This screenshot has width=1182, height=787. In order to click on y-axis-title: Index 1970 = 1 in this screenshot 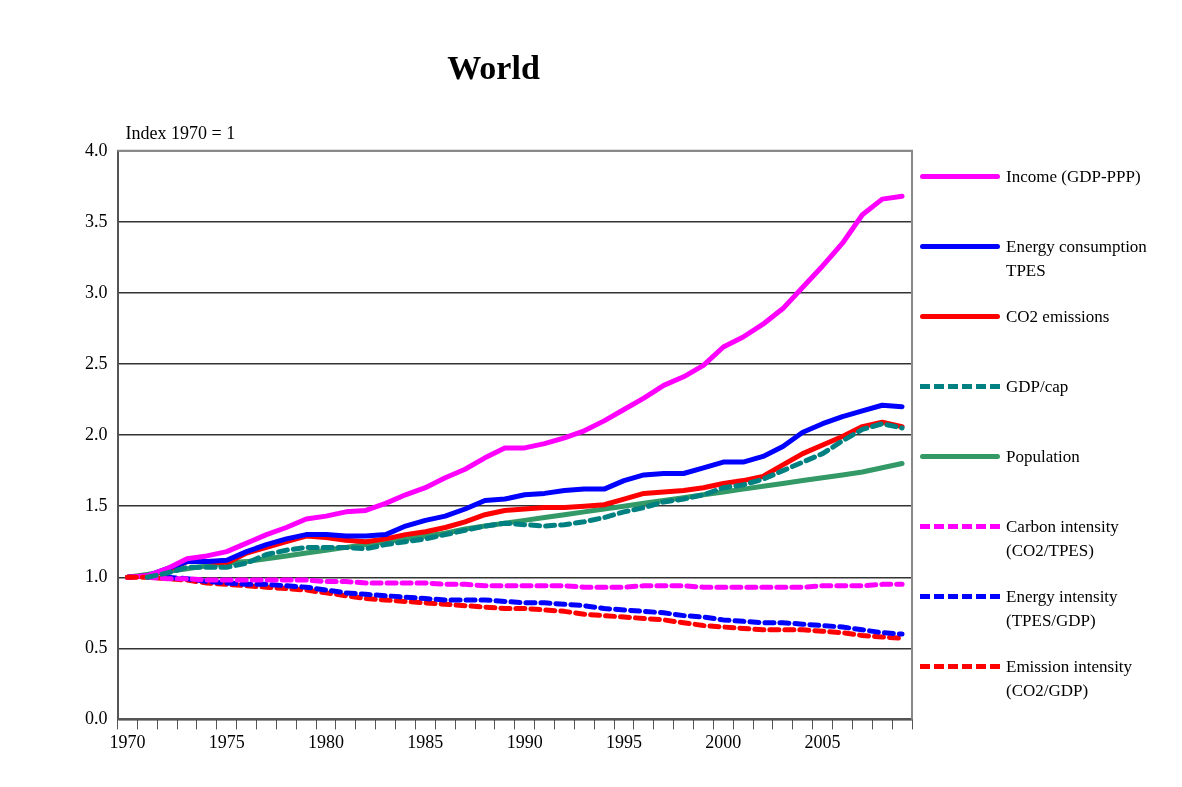, I will do `click(180, 132)`.